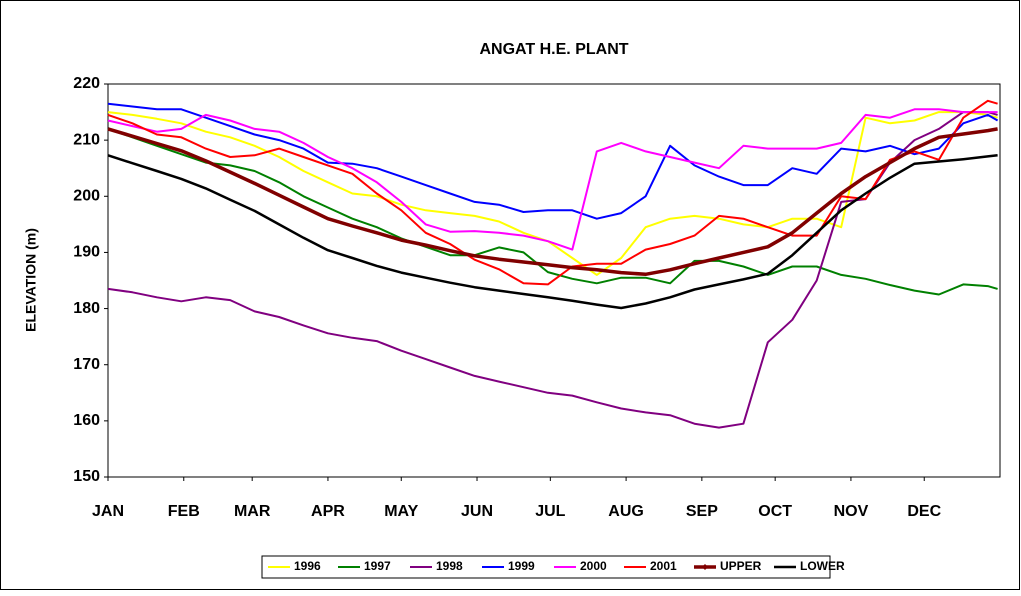 The width and height of the screenshot is (1021, 596). I want to click on legend-label: LOWER, so click(822, 566).